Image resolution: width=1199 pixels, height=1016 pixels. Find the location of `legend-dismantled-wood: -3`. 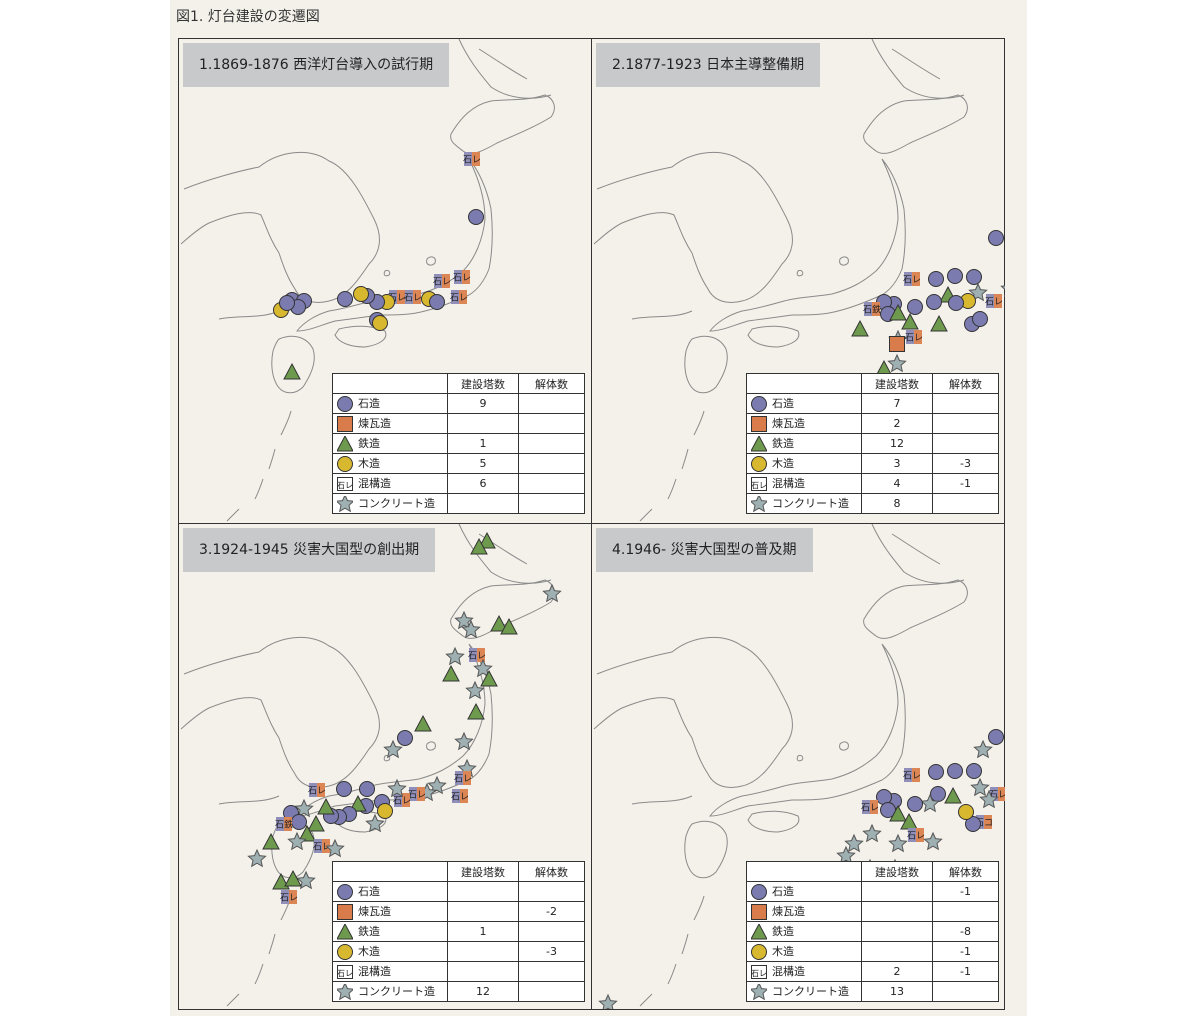

legend-dismantled-wood: -3 is located at coordinates (551, 951).